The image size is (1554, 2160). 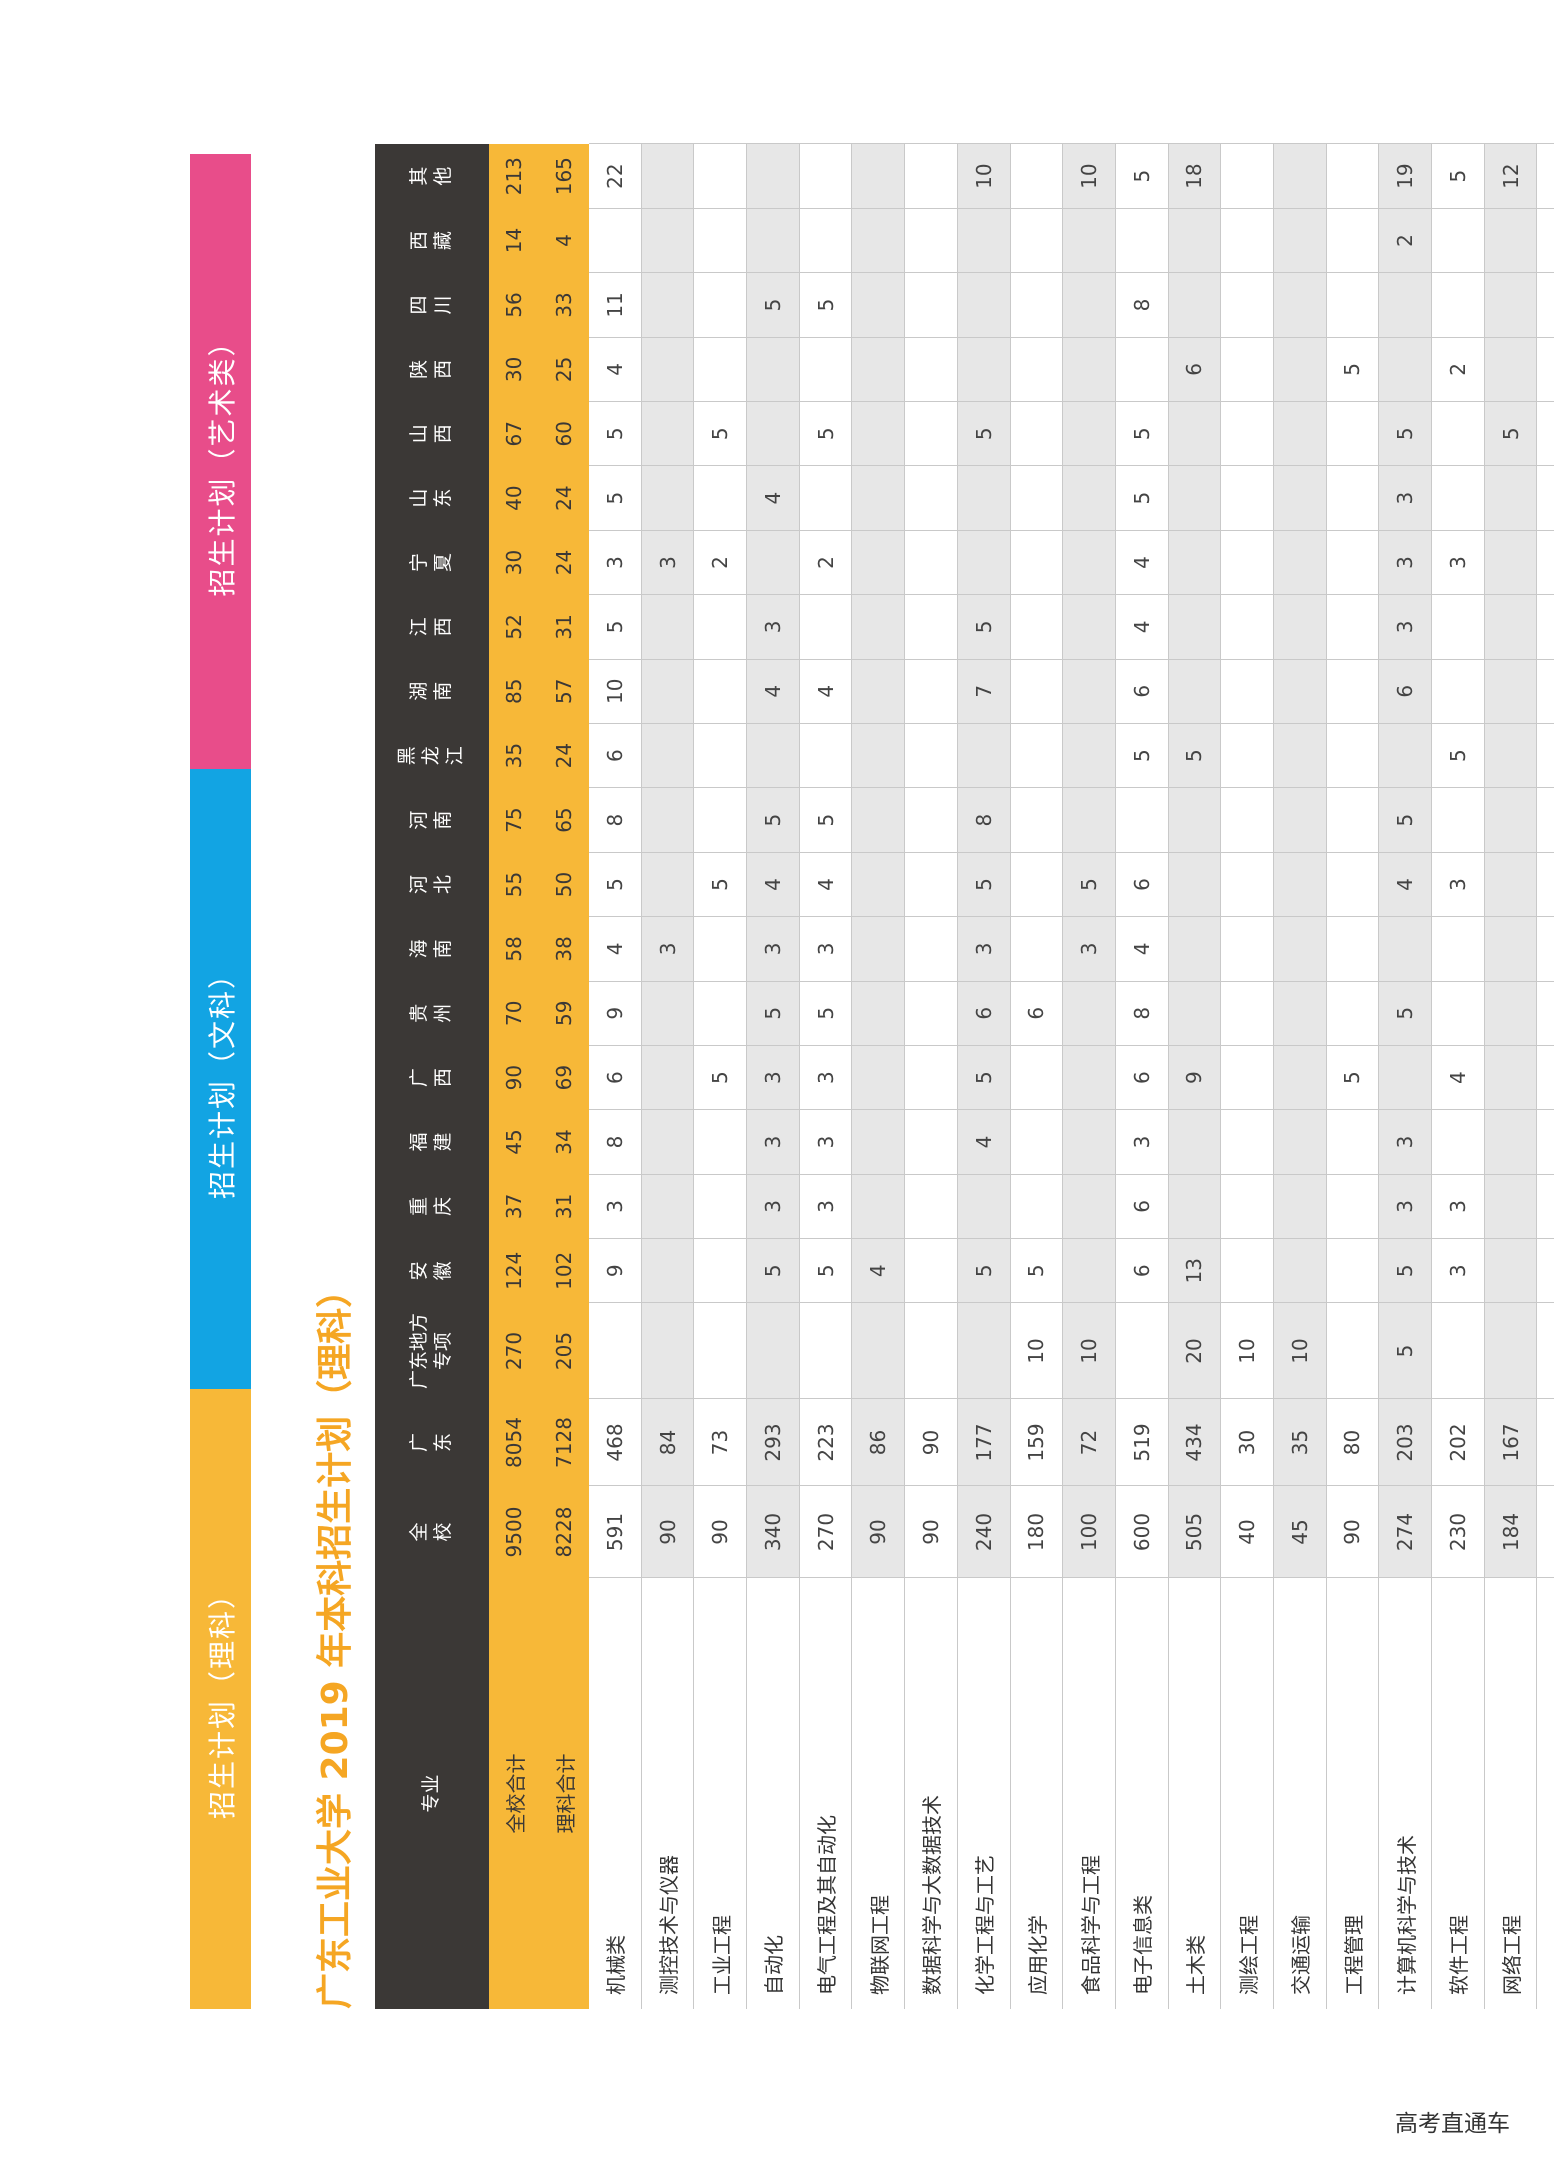 What do you see at coordinates (983, 691) in the screenshot?
I see `quota-cell: 7` at bounding box center [983, 691].